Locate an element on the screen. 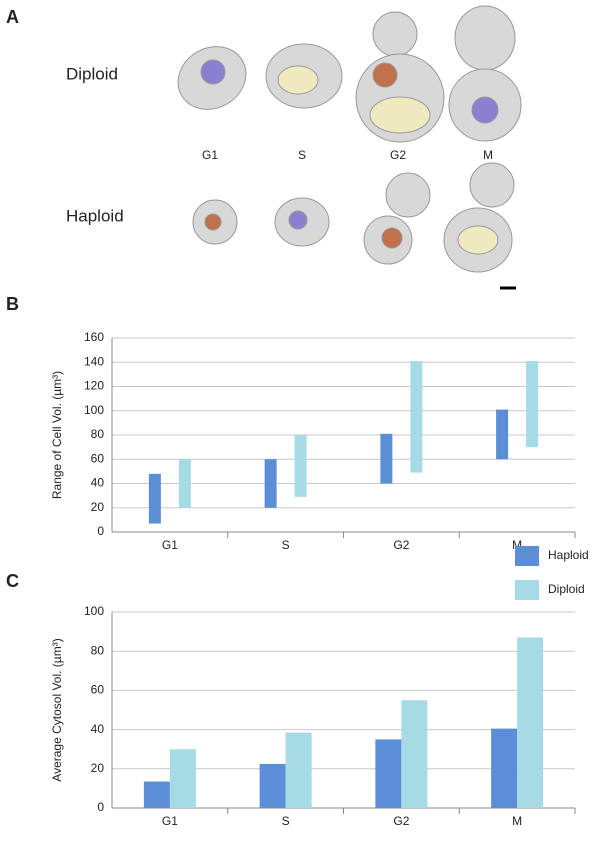 Image resolution: width=600 pixels, height=844 pixels. y-axis-label: Range of Cell Vol. (µm³) is located at coordinates (57, 435).